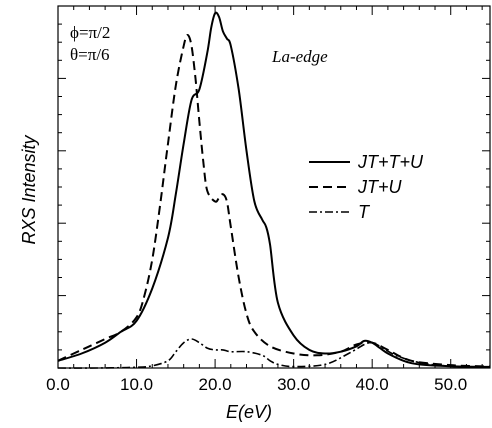  Describe the element at coordinates (136, 384) in the screenshot. I see `x-tick-label: 10.0` at that location.